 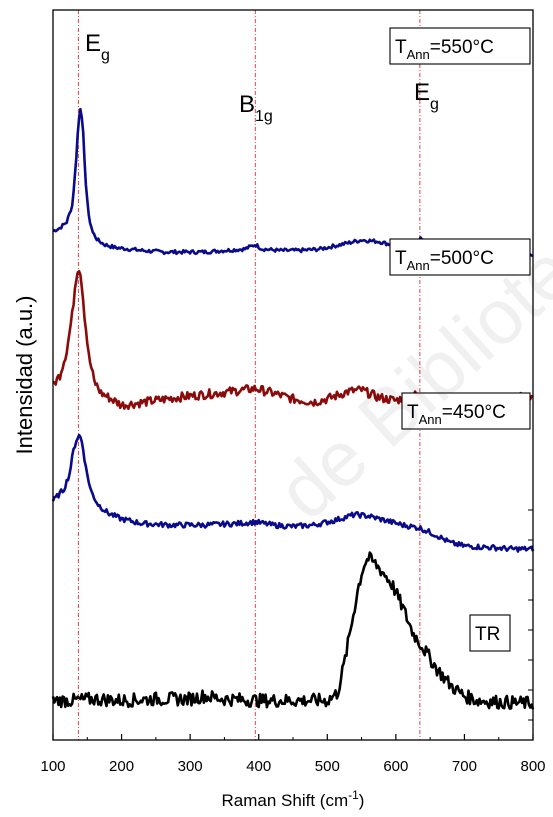 What do you see at coordinates (52, 766) in the screenshot?
I see `x-tick-label-0: 100` at bounding box center [52, 766].